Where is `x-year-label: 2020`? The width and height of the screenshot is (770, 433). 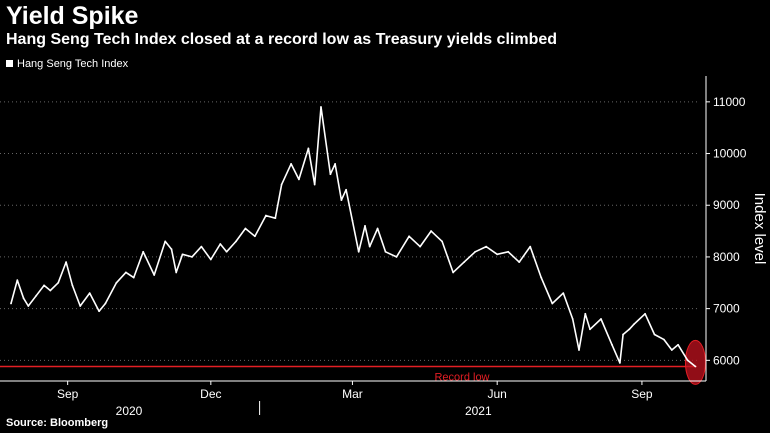
x-year-label: 2020 is located at coordinates (129, 411).